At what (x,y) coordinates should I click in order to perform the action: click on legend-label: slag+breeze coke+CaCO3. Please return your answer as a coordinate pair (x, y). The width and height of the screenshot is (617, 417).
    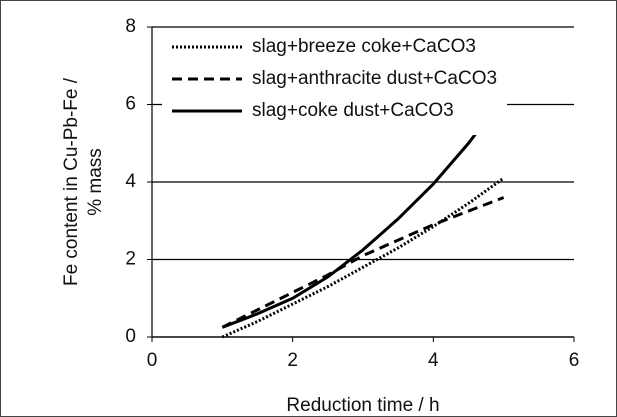
    Looking at the image, I should click on (364, 46).